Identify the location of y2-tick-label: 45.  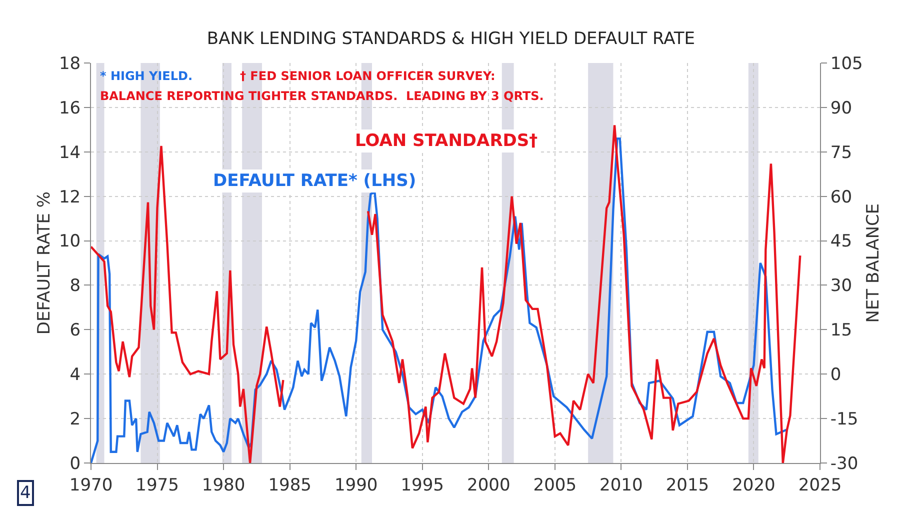
(841, 242).